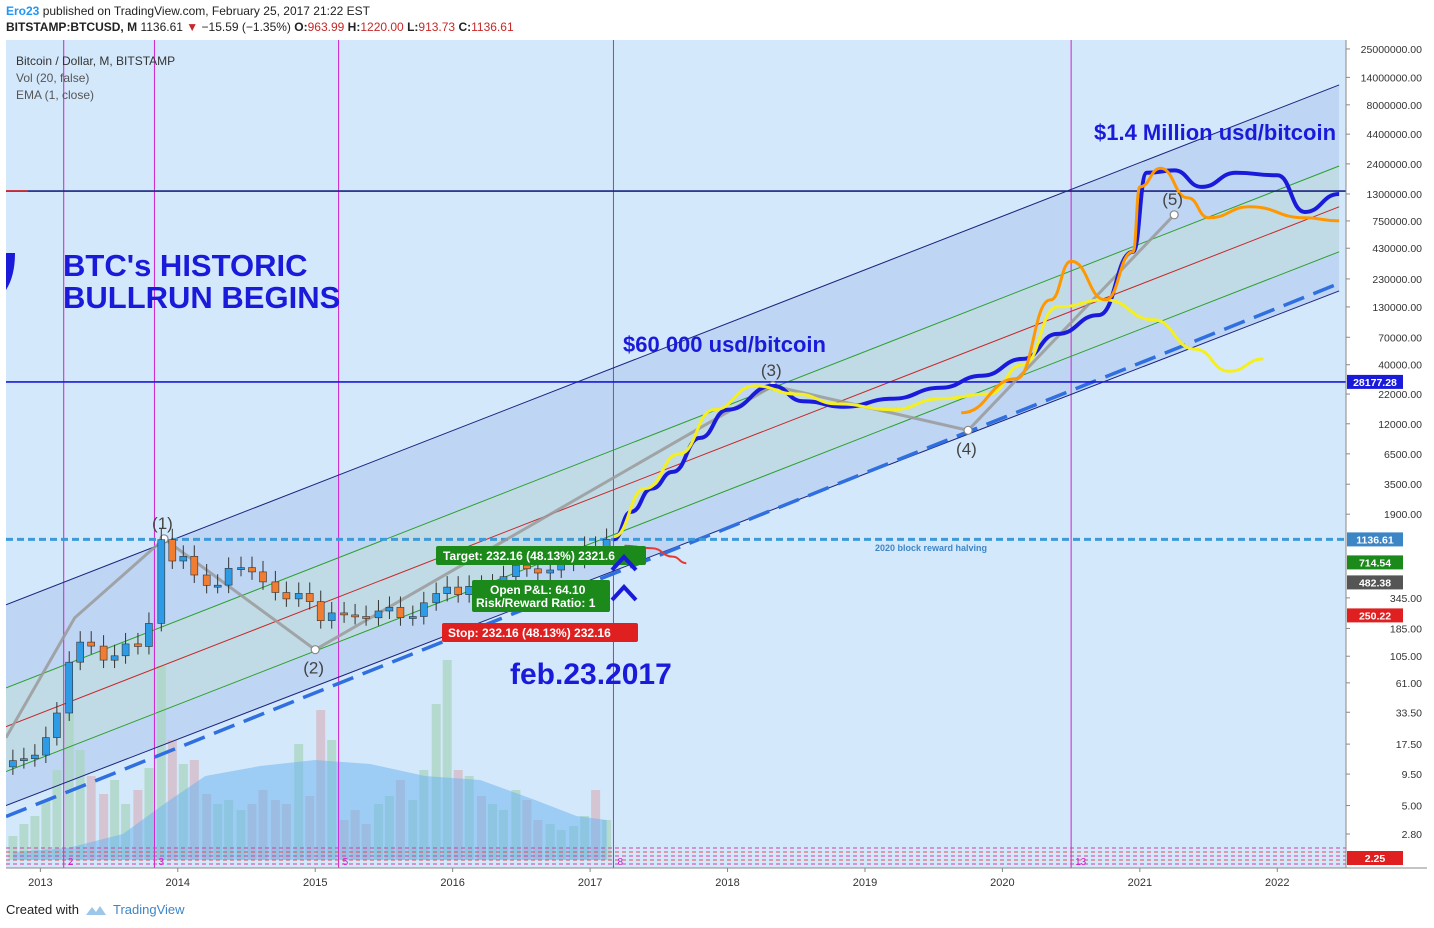 The image size is (1434, 928). I want to click on stop-label: Stop: 232.16 (48.13%) 232.16, so click(529, 633).